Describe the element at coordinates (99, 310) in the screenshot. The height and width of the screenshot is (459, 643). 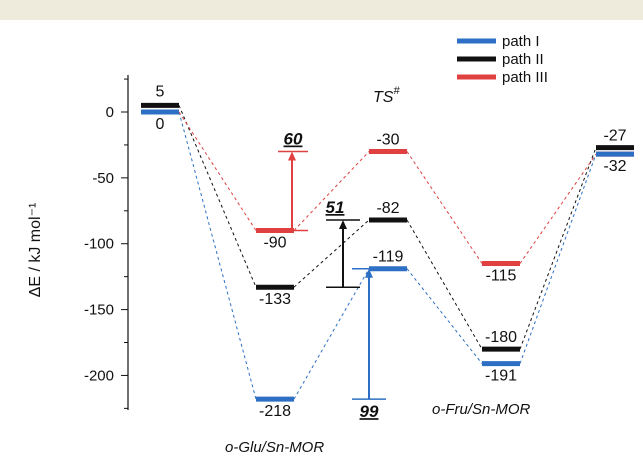
I see `y-tick-label: -150` at that location.